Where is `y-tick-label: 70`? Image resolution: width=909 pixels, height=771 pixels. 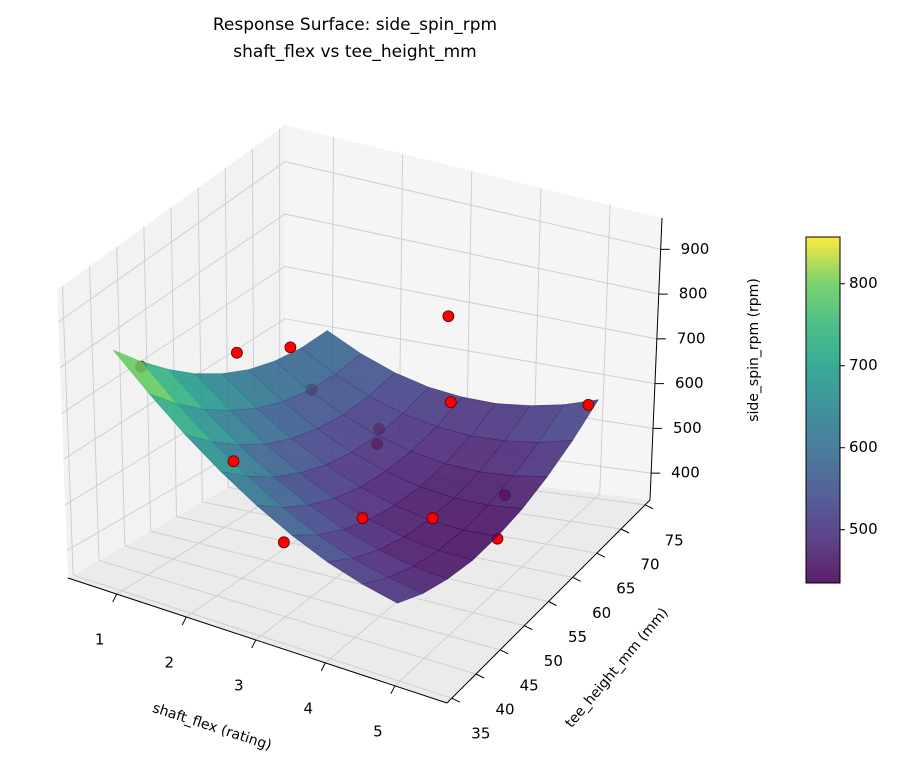
y-tick-label: 70 is located at coordinates (649, 565).